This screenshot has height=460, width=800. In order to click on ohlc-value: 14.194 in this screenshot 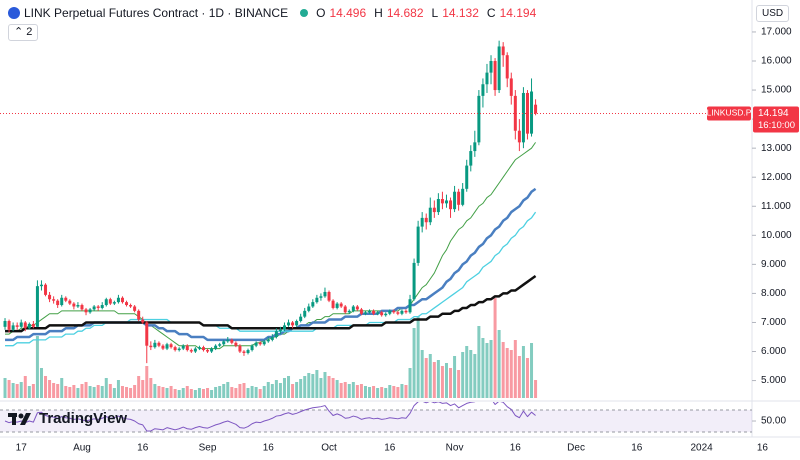, I will do `click(518, 13)`.